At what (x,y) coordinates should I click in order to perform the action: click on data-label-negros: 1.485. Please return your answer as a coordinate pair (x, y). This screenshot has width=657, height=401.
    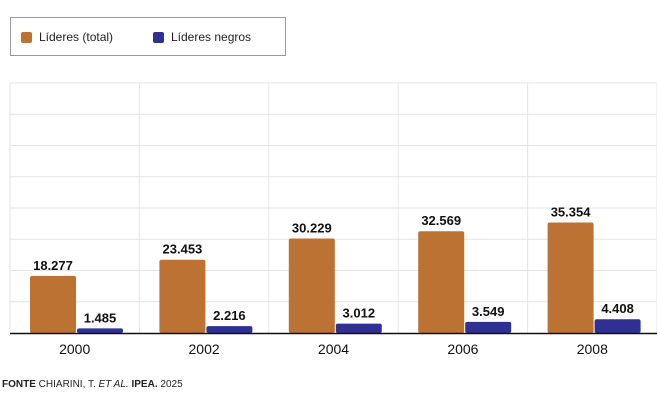
    Looking at the image, I should click on (100, 317).